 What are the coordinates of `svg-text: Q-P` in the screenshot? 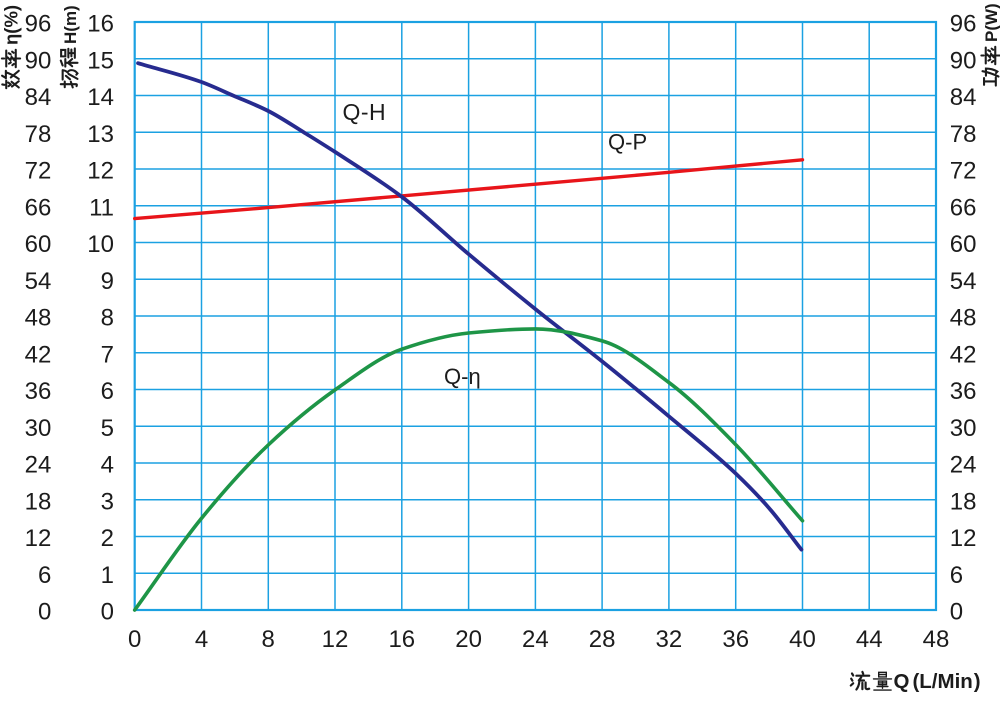 It's located at (627, 142).